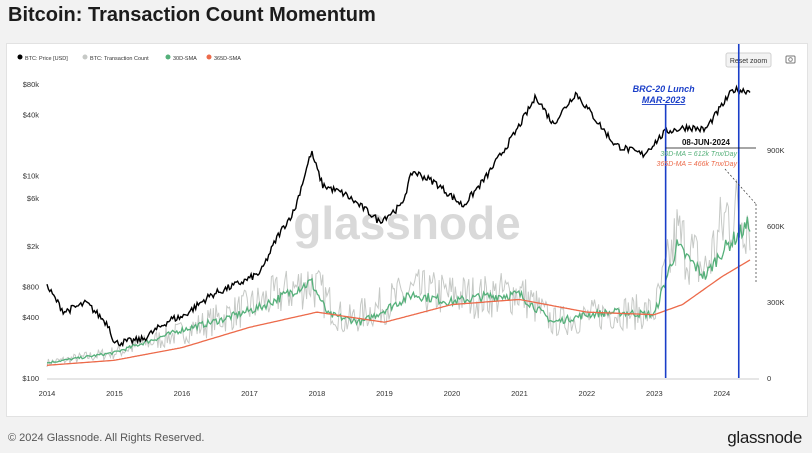 This screenshot has height=453, width=812. What do you see at coordinates (317, 393) in the screenshot?
I see `x-tick-label: 2018` at bounding box center [317, 393].